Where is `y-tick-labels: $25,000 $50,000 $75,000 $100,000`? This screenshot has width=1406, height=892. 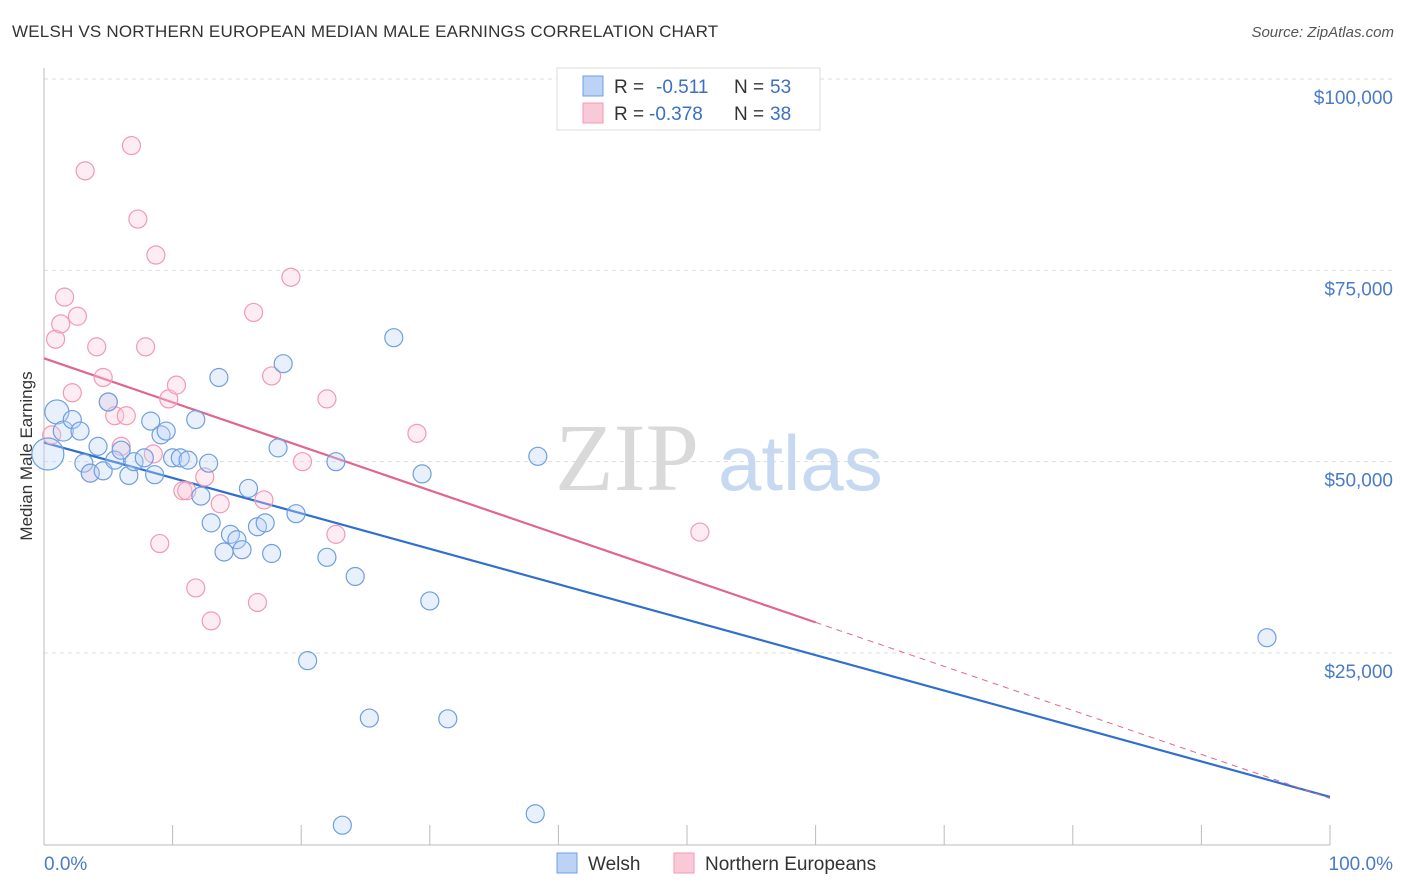 y-tick-labels: $25,000 $50,000 $75,000 $100,000 is located at coordinates (1353, 385).